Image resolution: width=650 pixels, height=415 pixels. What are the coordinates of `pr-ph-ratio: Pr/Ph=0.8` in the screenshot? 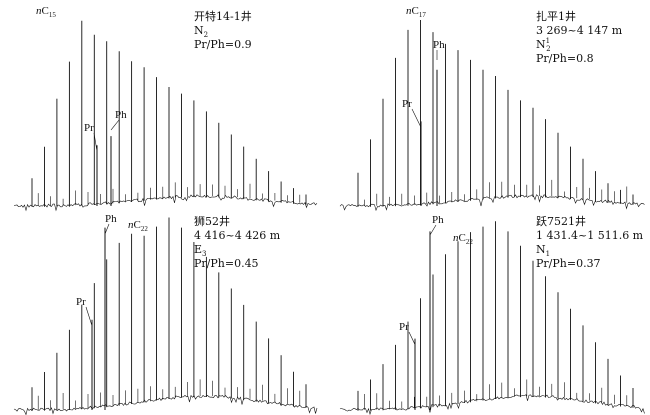 It's located at (565, 58).